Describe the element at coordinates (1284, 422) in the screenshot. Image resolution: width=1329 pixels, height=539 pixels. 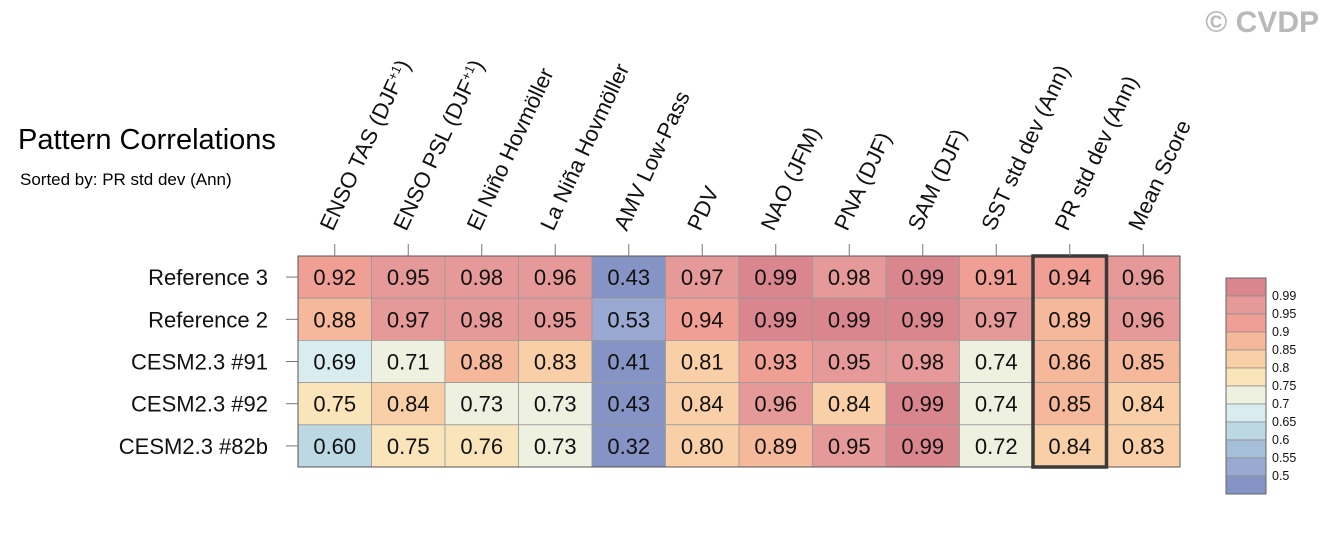
I see `colorbar-tick-label: 0.65` at that location.